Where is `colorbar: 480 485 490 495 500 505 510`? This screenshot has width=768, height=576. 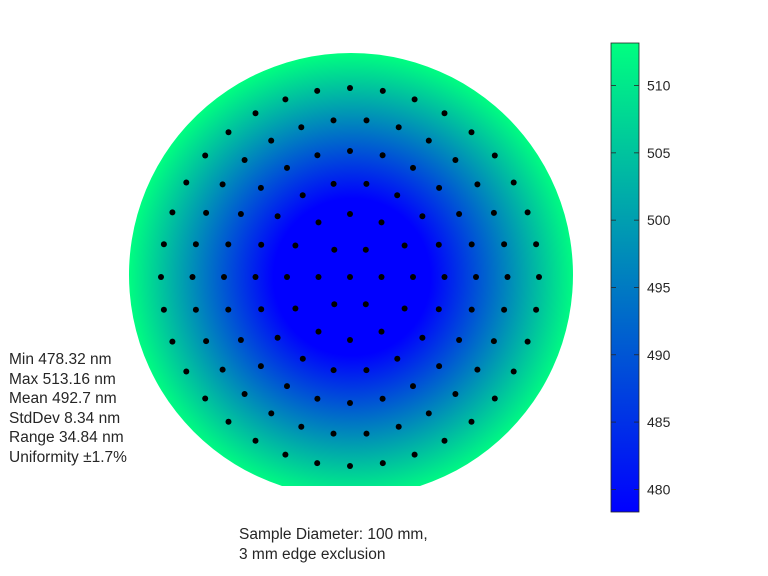 colorbar: 480 485 490 495 500 505 510 is located at coordinates (640, 277).